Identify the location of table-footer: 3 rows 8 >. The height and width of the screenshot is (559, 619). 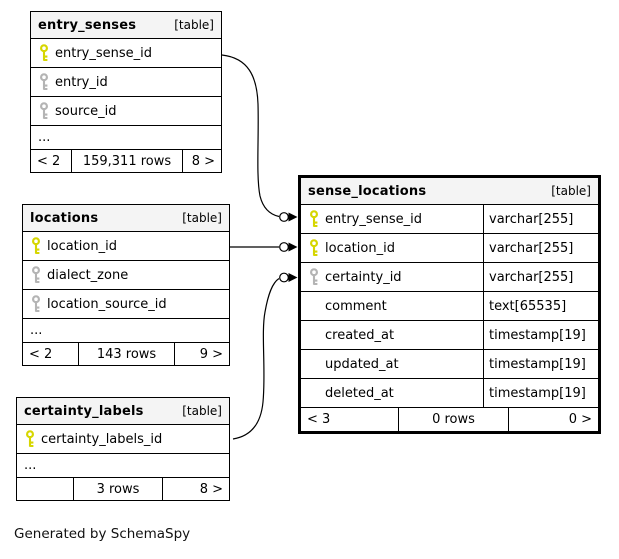
(123, 488).